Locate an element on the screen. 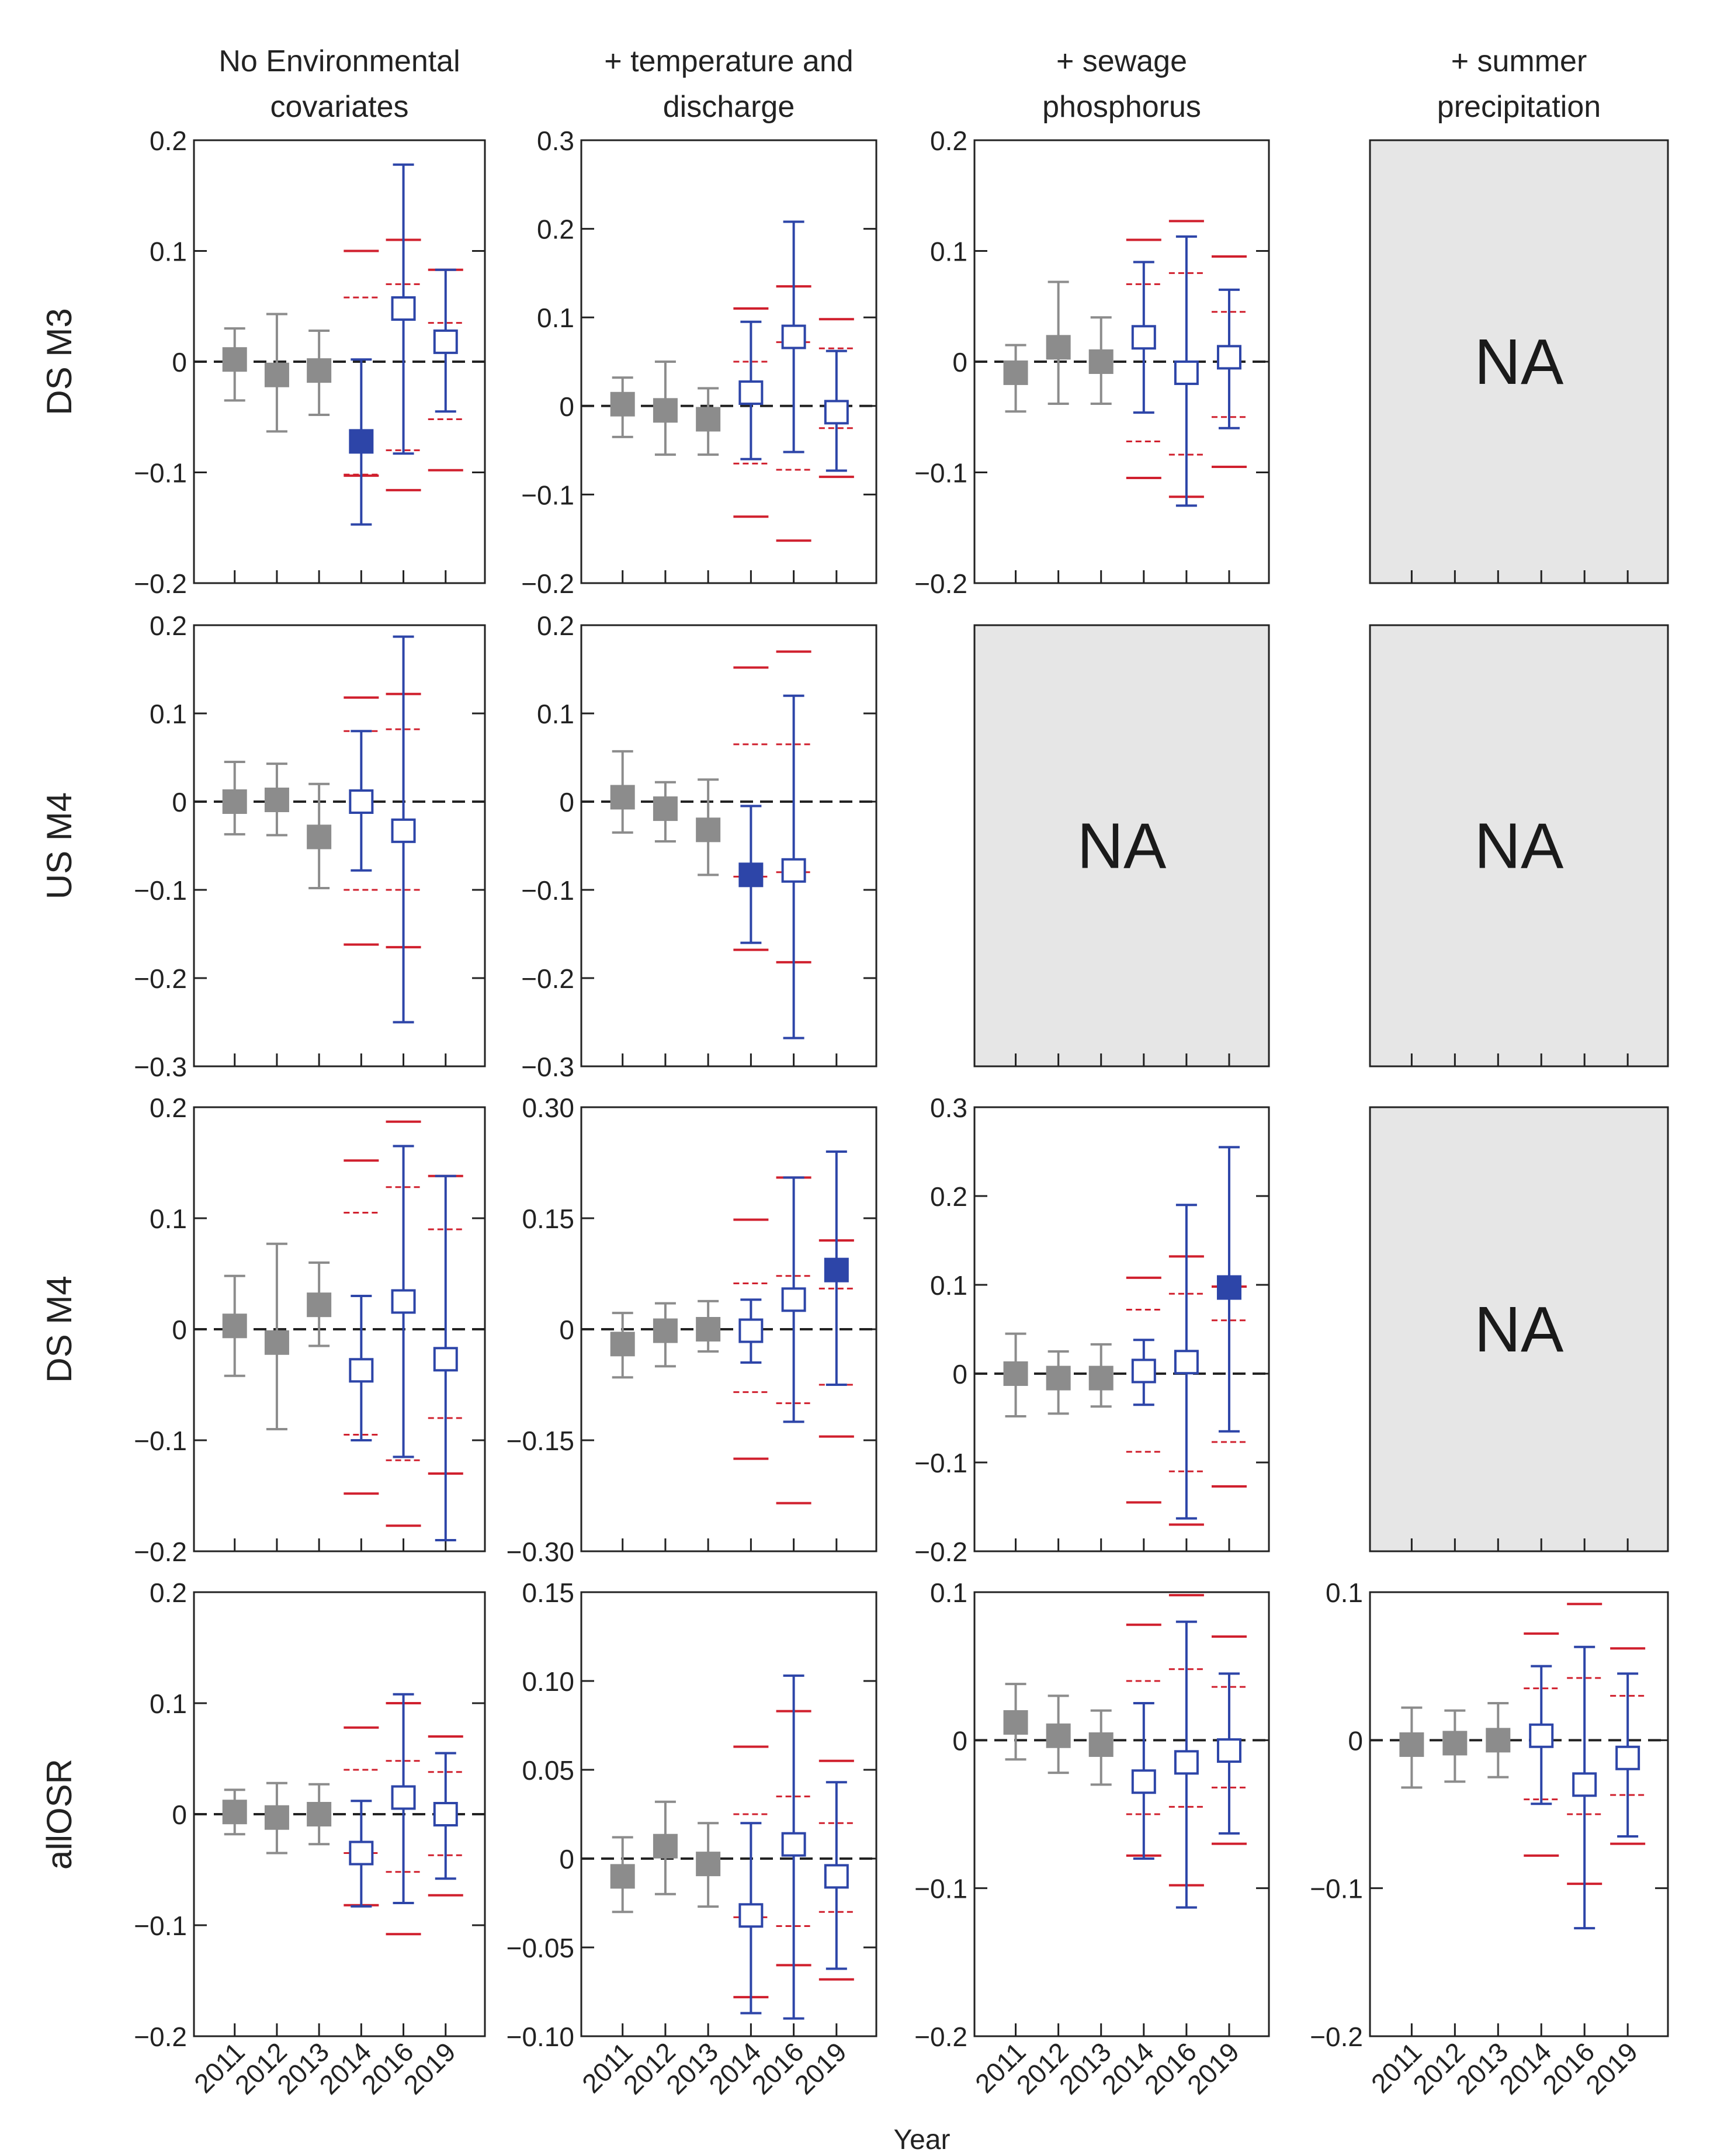  y-tick-label: 0.3 is located at coordinates (555, 141).